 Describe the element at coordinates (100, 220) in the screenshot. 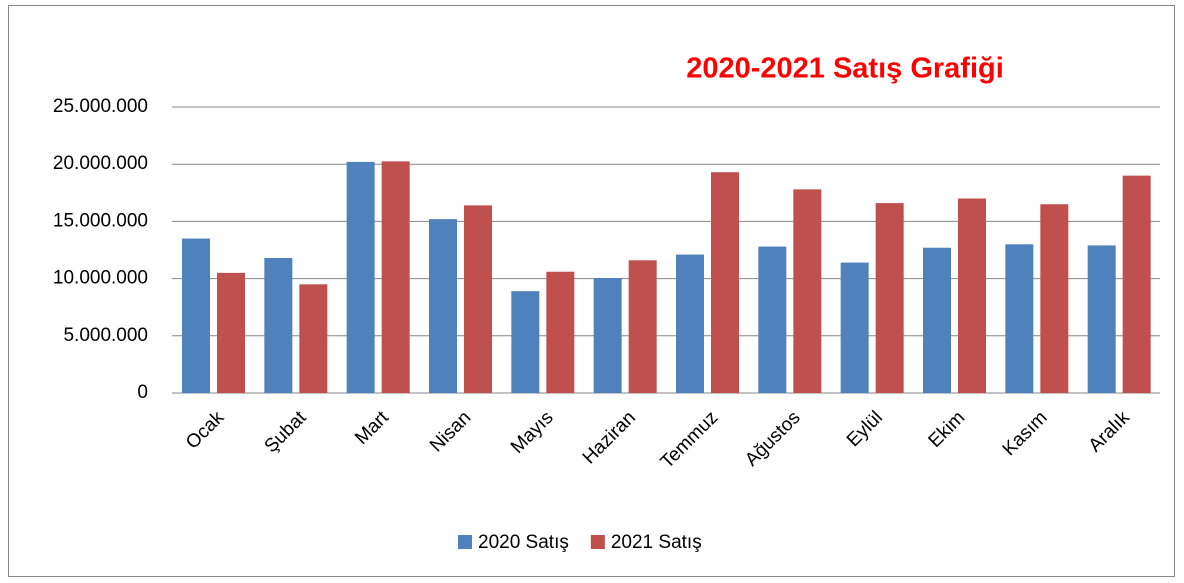

I see `y-tick-label: 15.000.000` at that location.